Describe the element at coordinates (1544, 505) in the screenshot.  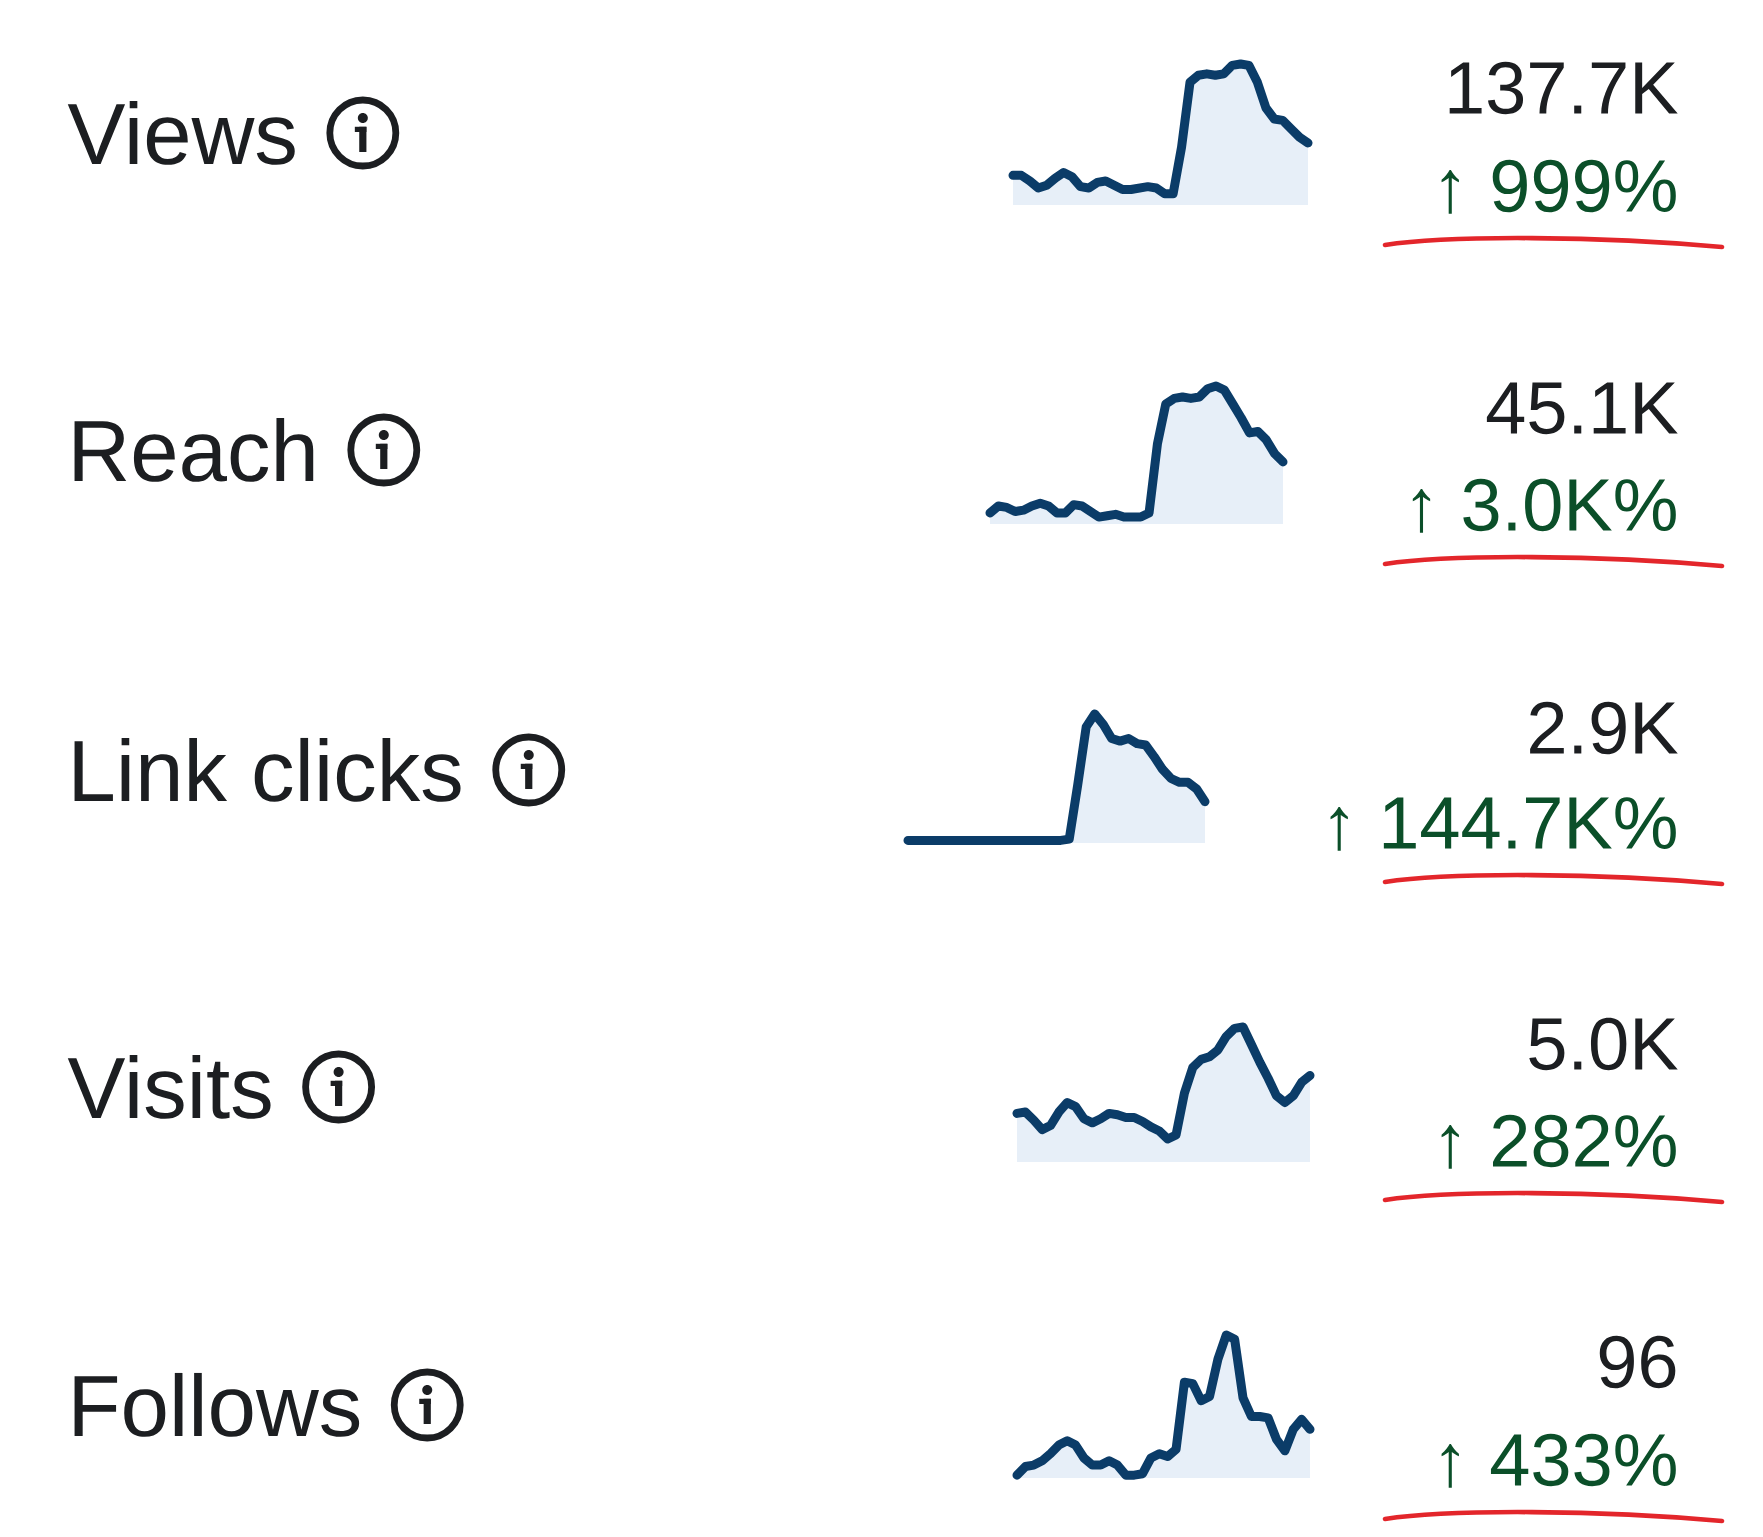
I see `text: ↑ 3.0K%` at that location.